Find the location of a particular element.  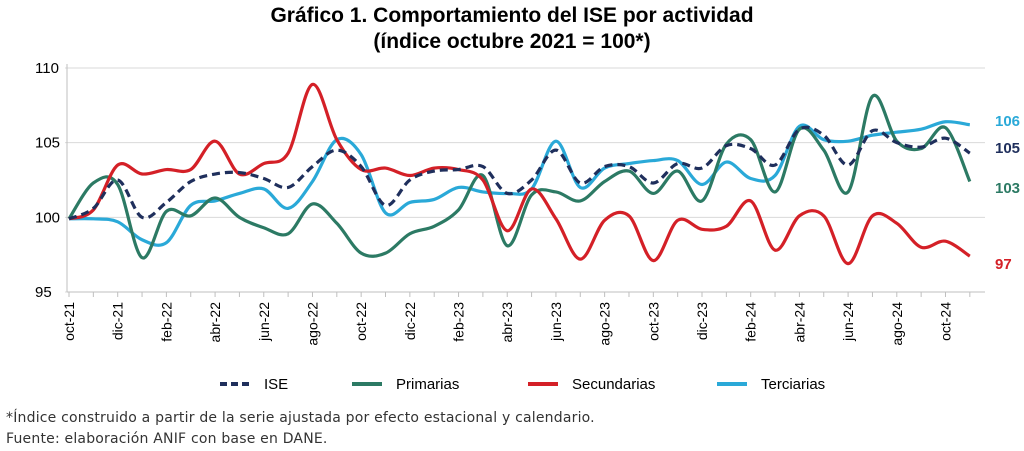

legend-label-secundarias: Secundarias is located at coordinates (614, 384).